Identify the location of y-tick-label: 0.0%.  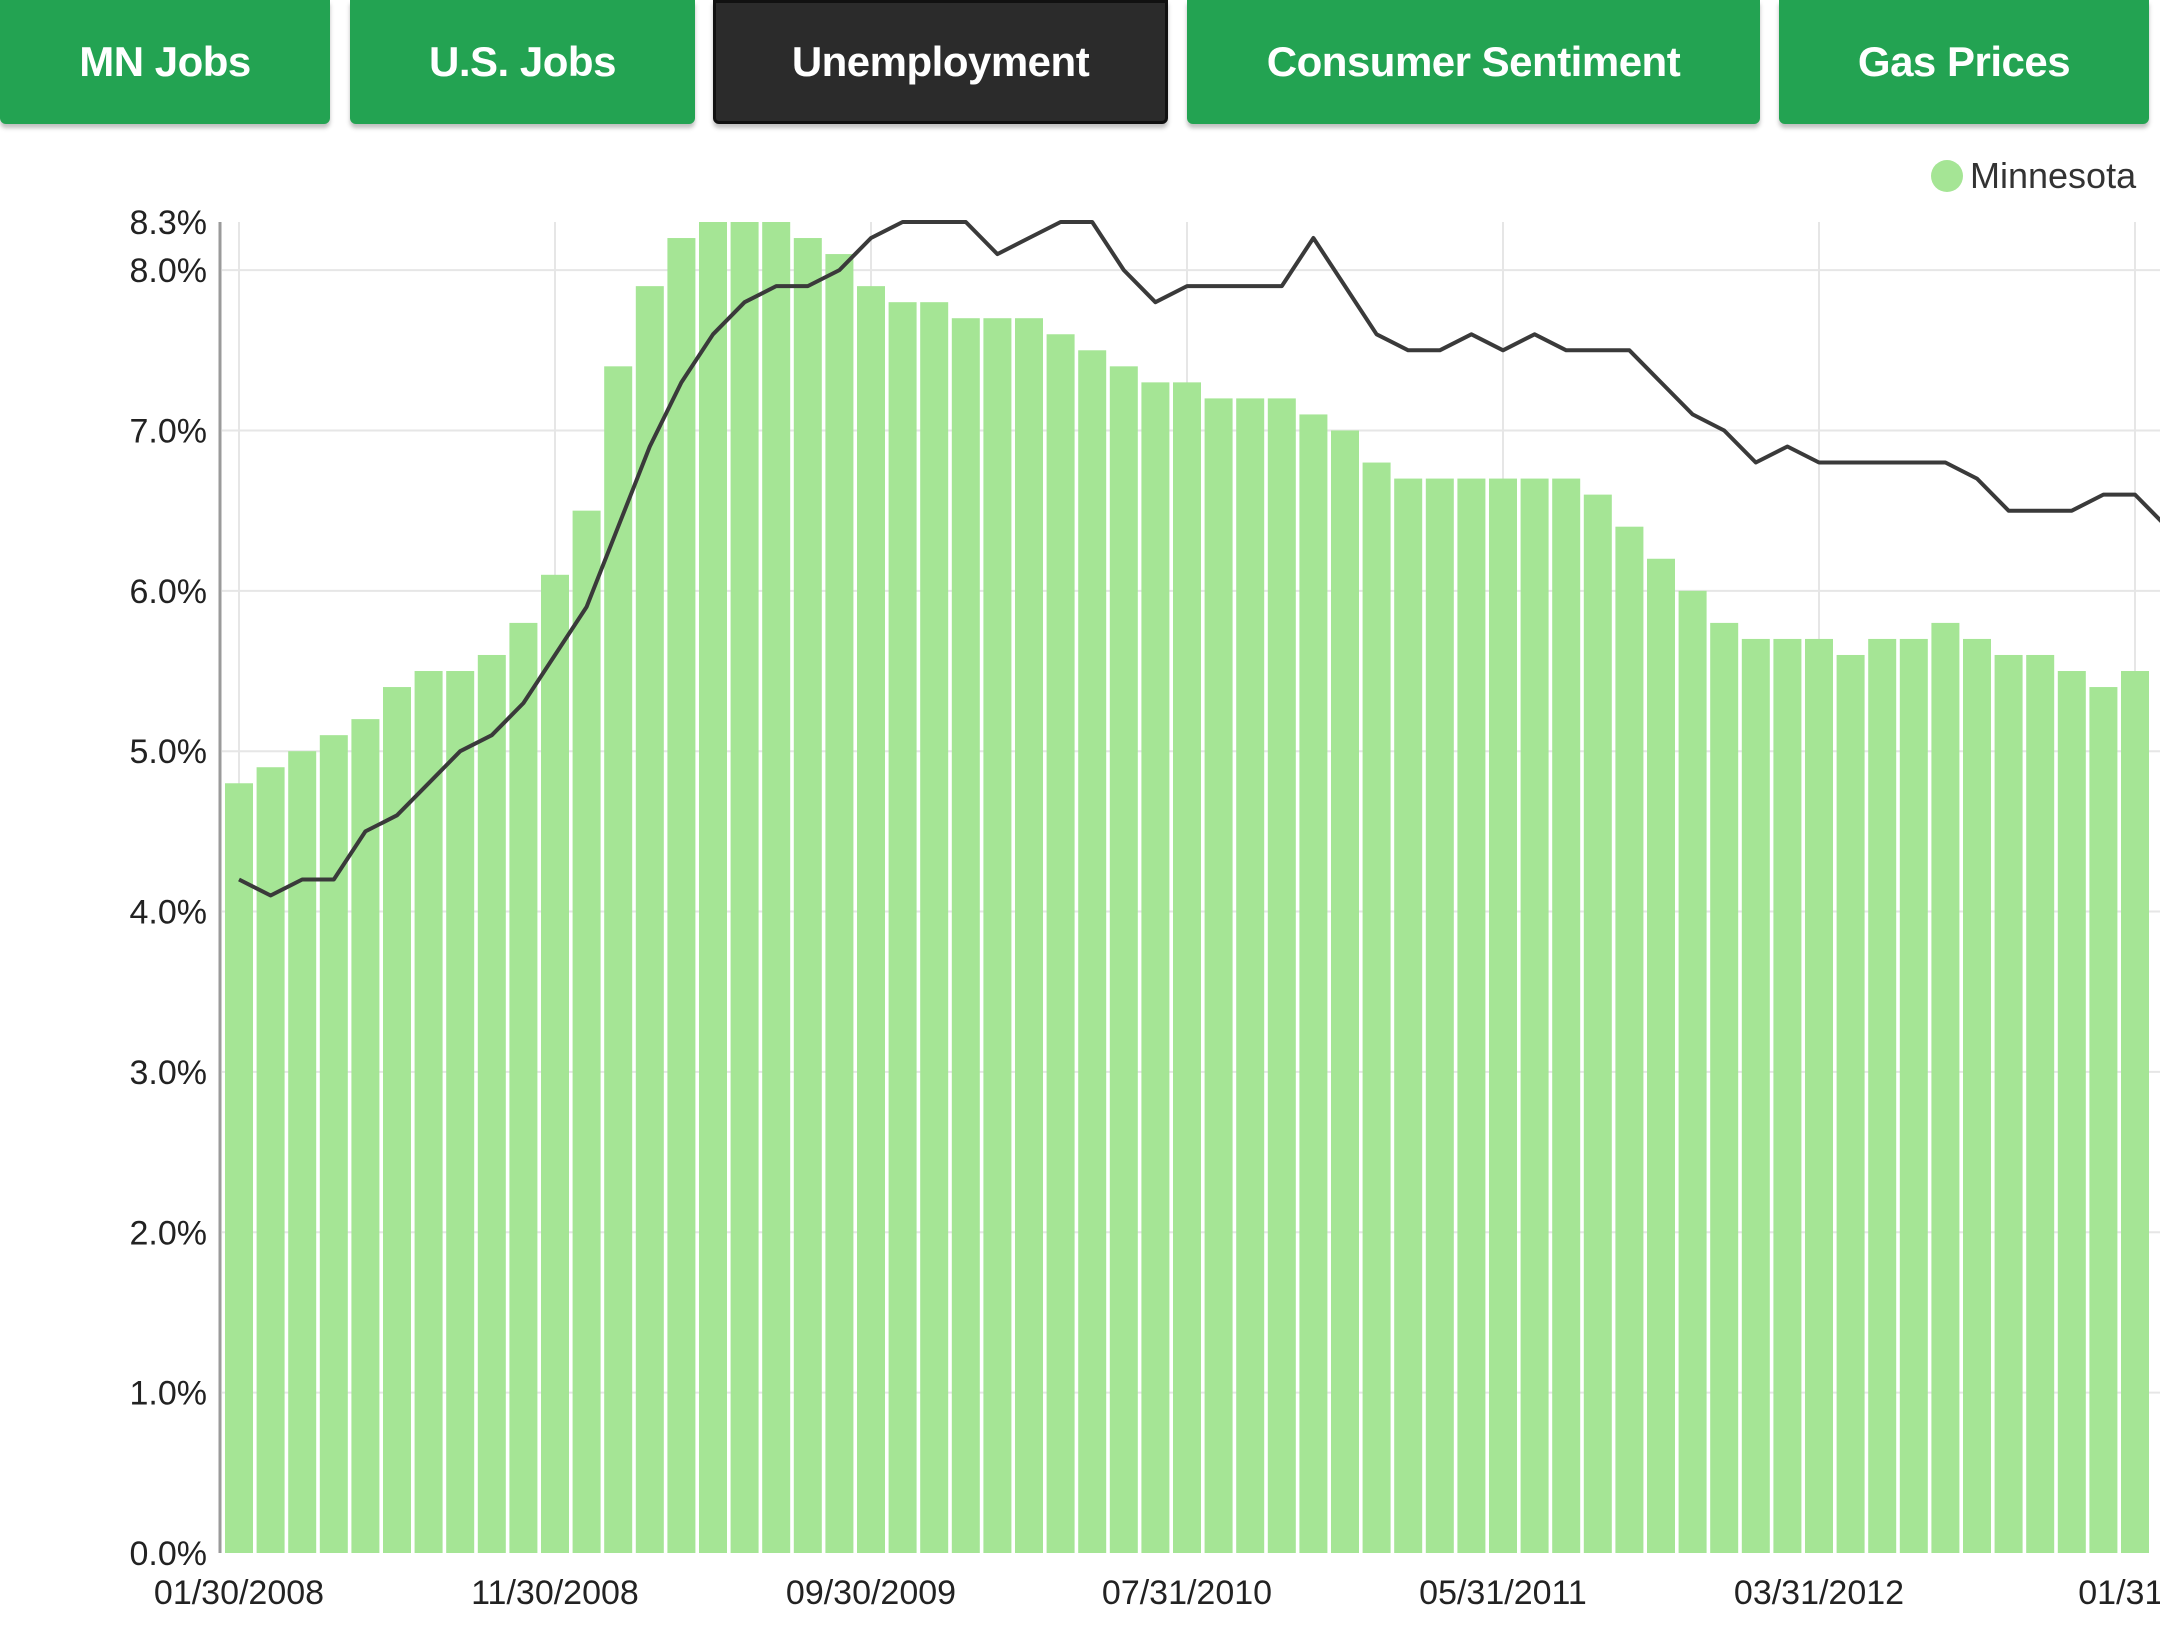
(169, 1554).